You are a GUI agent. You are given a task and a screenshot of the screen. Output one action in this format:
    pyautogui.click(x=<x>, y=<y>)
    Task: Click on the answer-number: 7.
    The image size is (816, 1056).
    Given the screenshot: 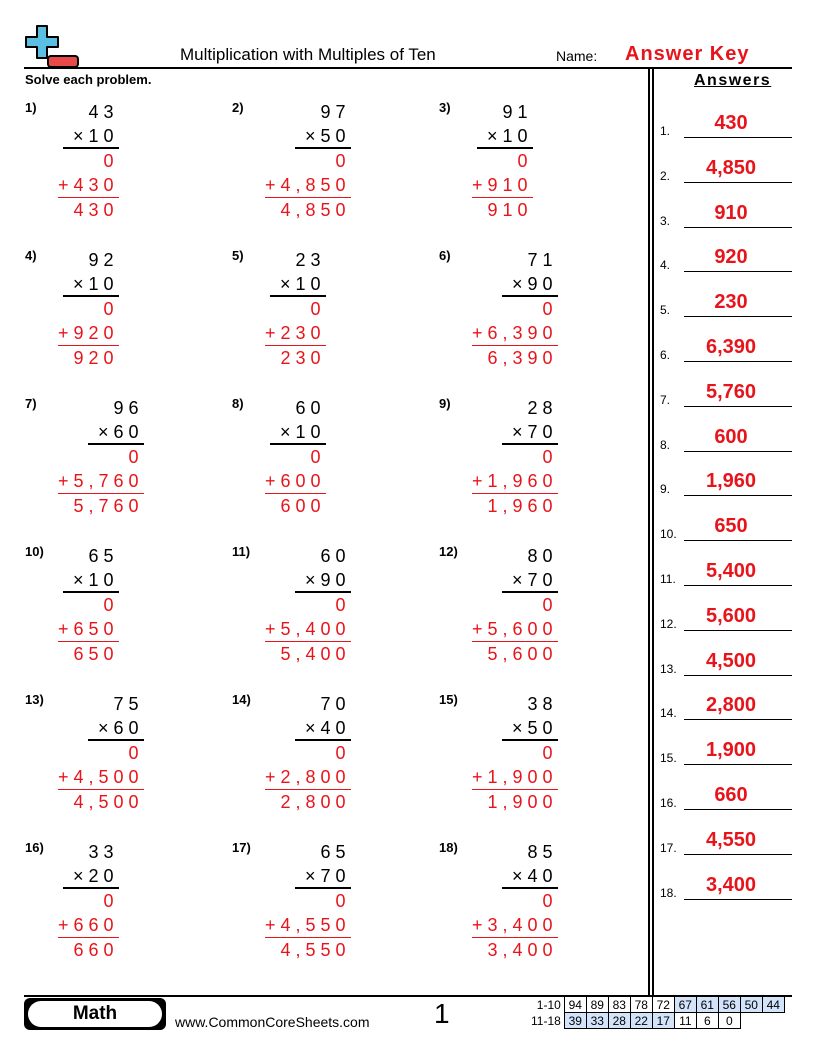 What is the action you would take?
    pyautogui.click(x=665, y=399)
    